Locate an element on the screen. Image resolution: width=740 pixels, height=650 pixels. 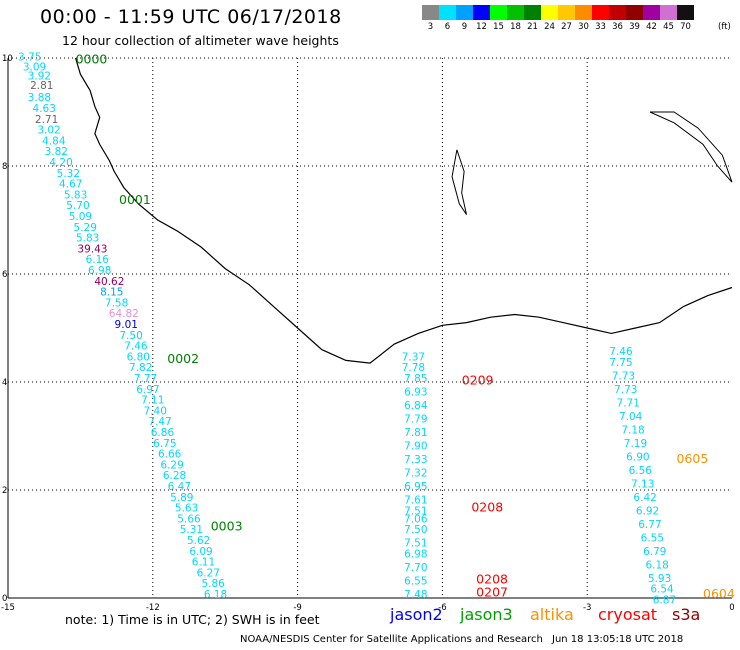
wave-height-value: 6.29 is located at coordinates (171, 465).